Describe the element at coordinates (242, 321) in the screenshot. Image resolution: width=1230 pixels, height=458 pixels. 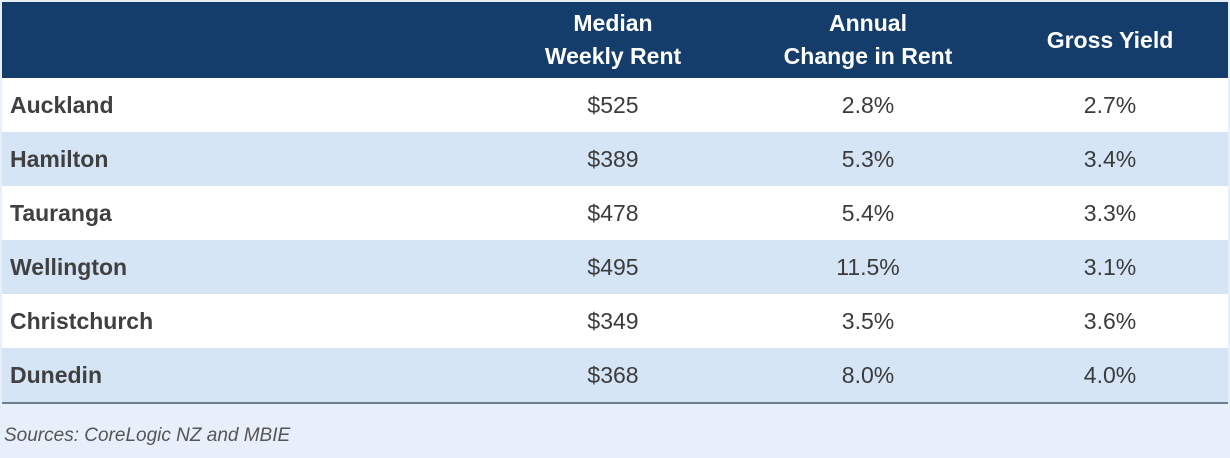
I see `cell-city: Christchurch` at that location.